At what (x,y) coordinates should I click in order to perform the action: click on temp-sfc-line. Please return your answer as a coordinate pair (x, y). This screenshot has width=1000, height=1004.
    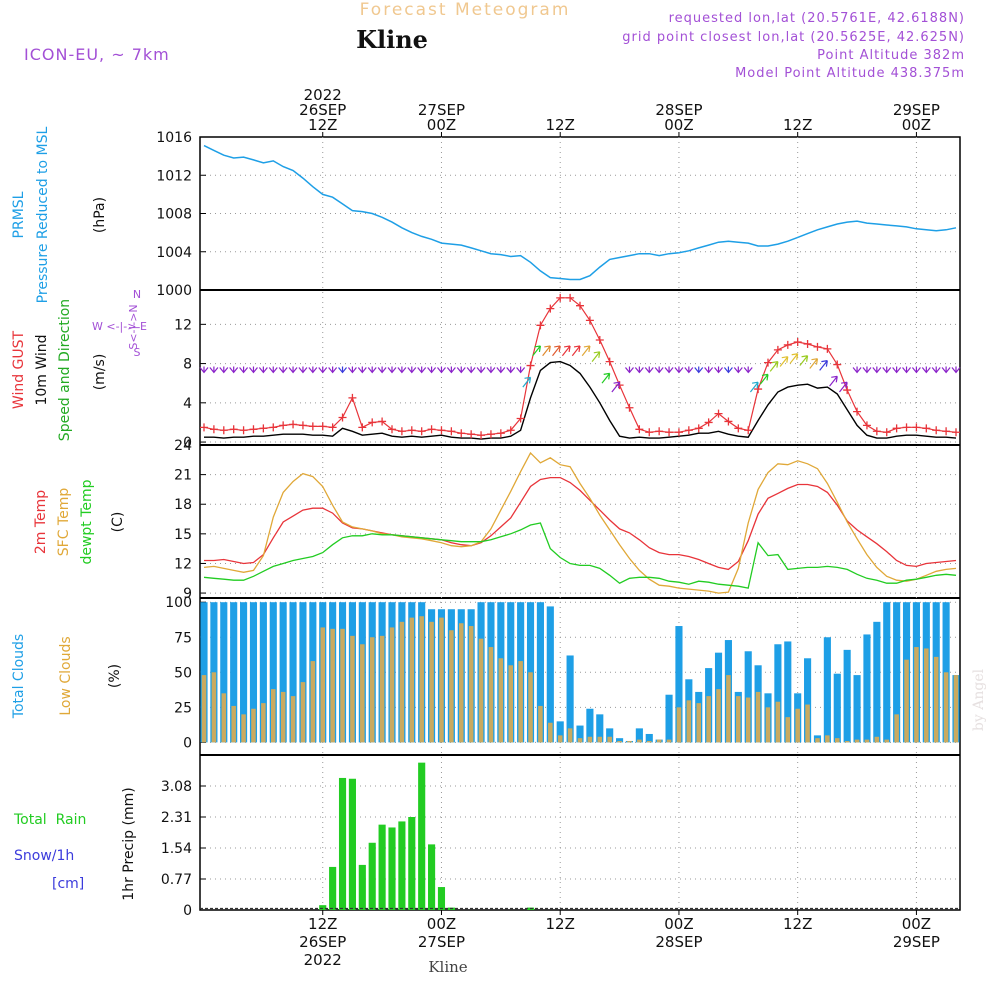
    Looking at the image, I should click on (580, 522).